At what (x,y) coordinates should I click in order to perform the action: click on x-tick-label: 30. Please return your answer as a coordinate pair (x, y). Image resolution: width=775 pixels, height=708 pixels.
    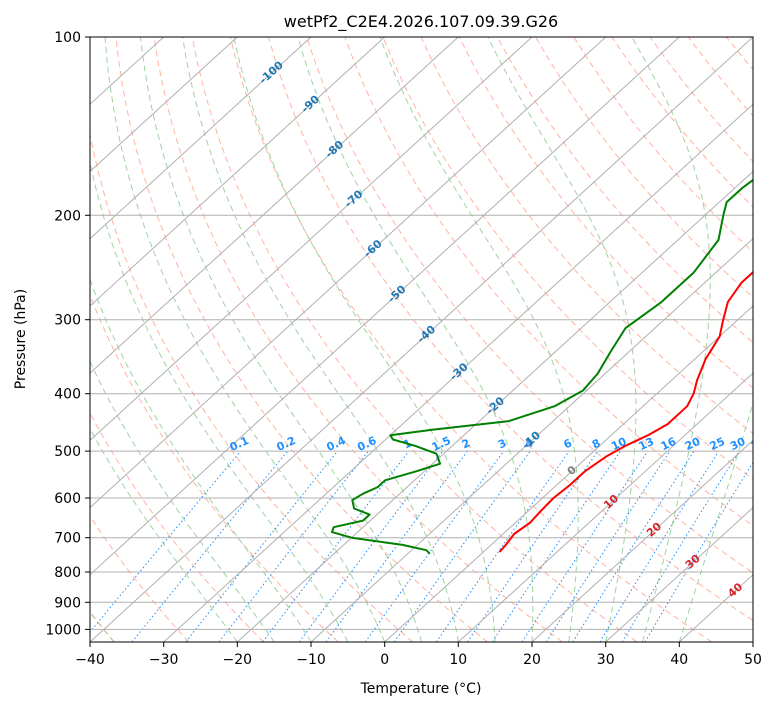
    Looking at the image, I should click on (606, 660).